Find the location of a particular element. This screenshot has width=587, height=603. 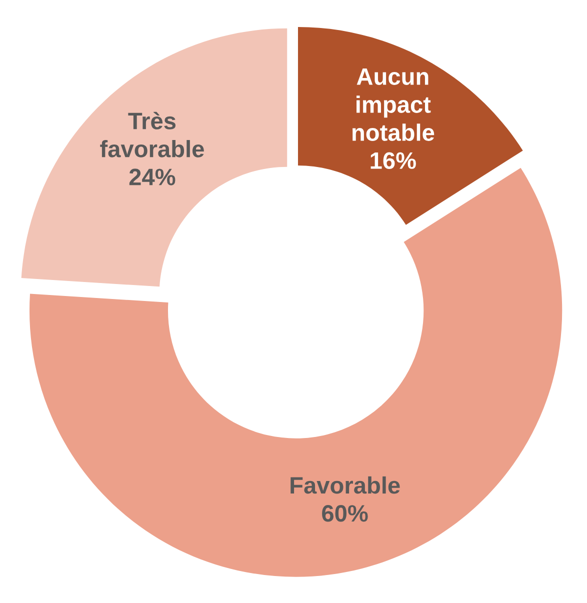

slice-label: Très favorable is located at coordinates (152, 135).